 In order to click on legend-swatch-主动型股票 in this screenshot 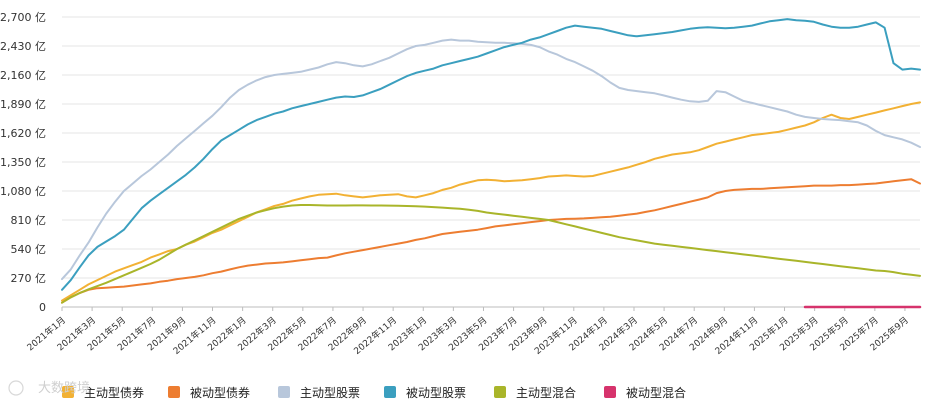, I will do `click(284, 392)`.